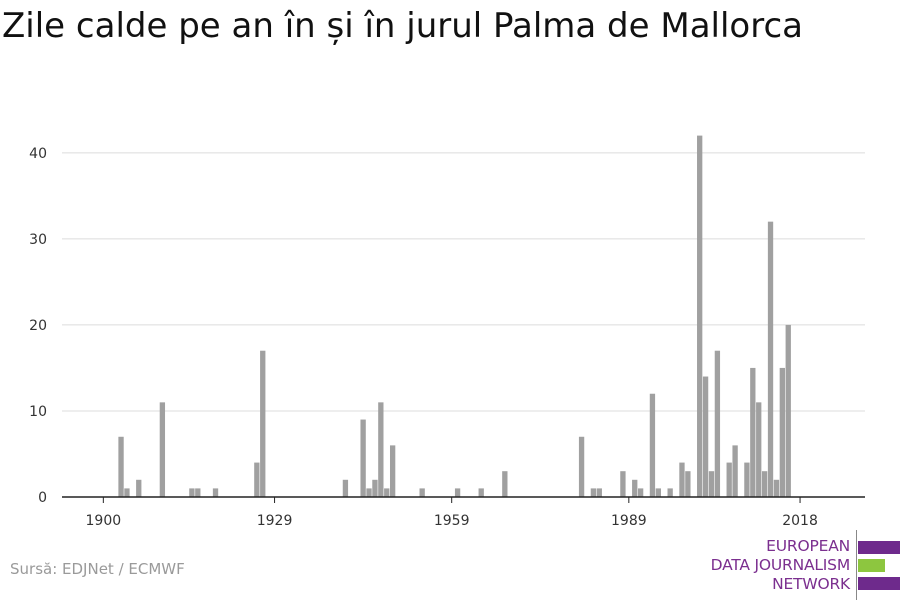  What do you see at coordinates (505, 484) in the screenshot?
I see `bar-1968` at bounding box center [505, 484].